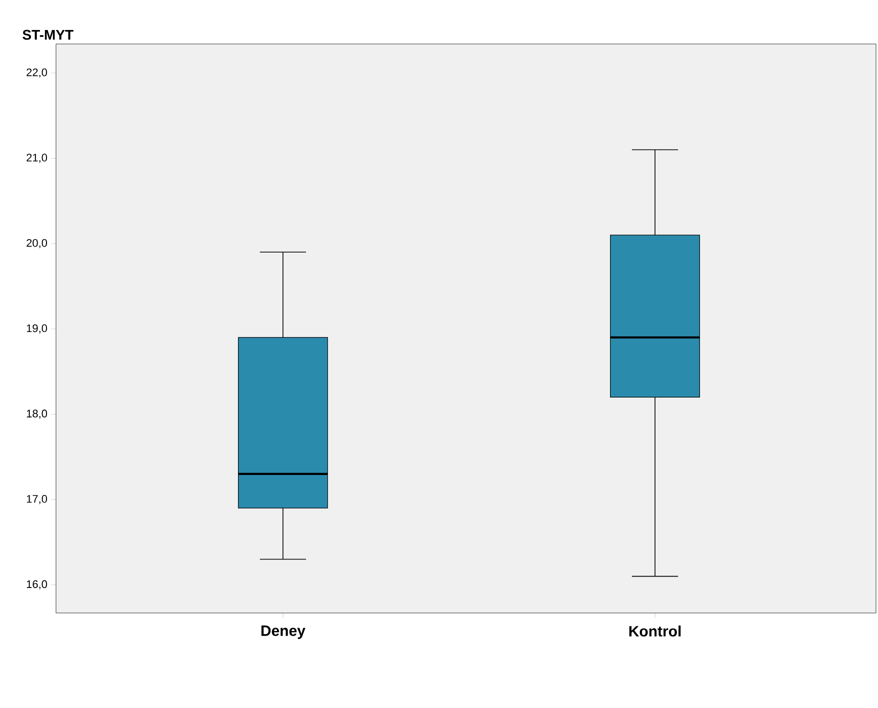 The height and width of the screenshot is (708, 878). I want to click on y-tick-label: 18,0, so click(37, 414).